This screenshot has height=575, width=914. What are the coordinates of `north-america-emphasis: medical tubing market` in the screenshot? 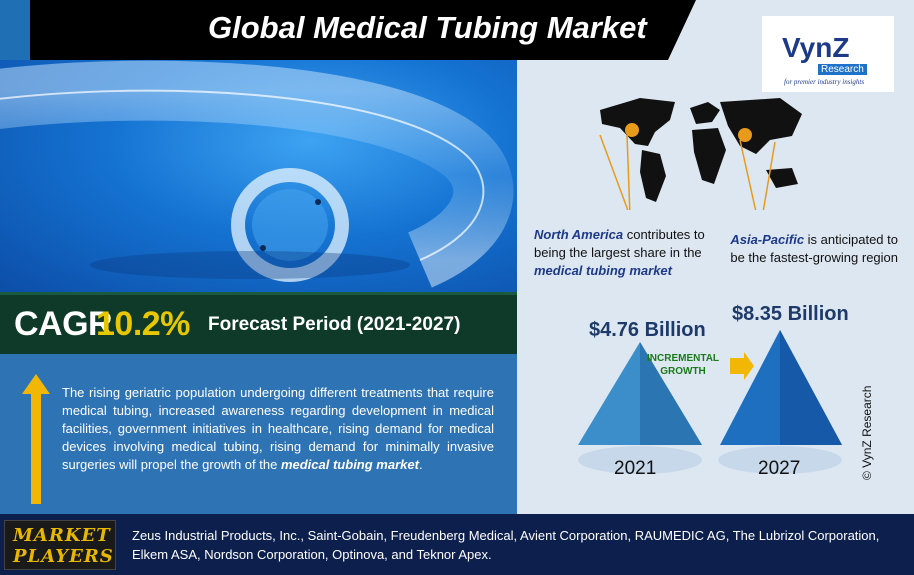 It's located at (603, 270).